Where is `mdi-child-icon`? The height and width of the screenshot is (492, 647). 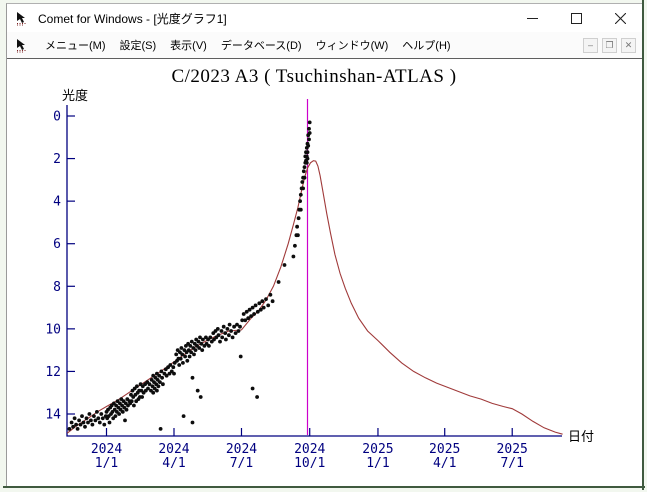 mdi-child-icon is located at coordinates (22, 45).